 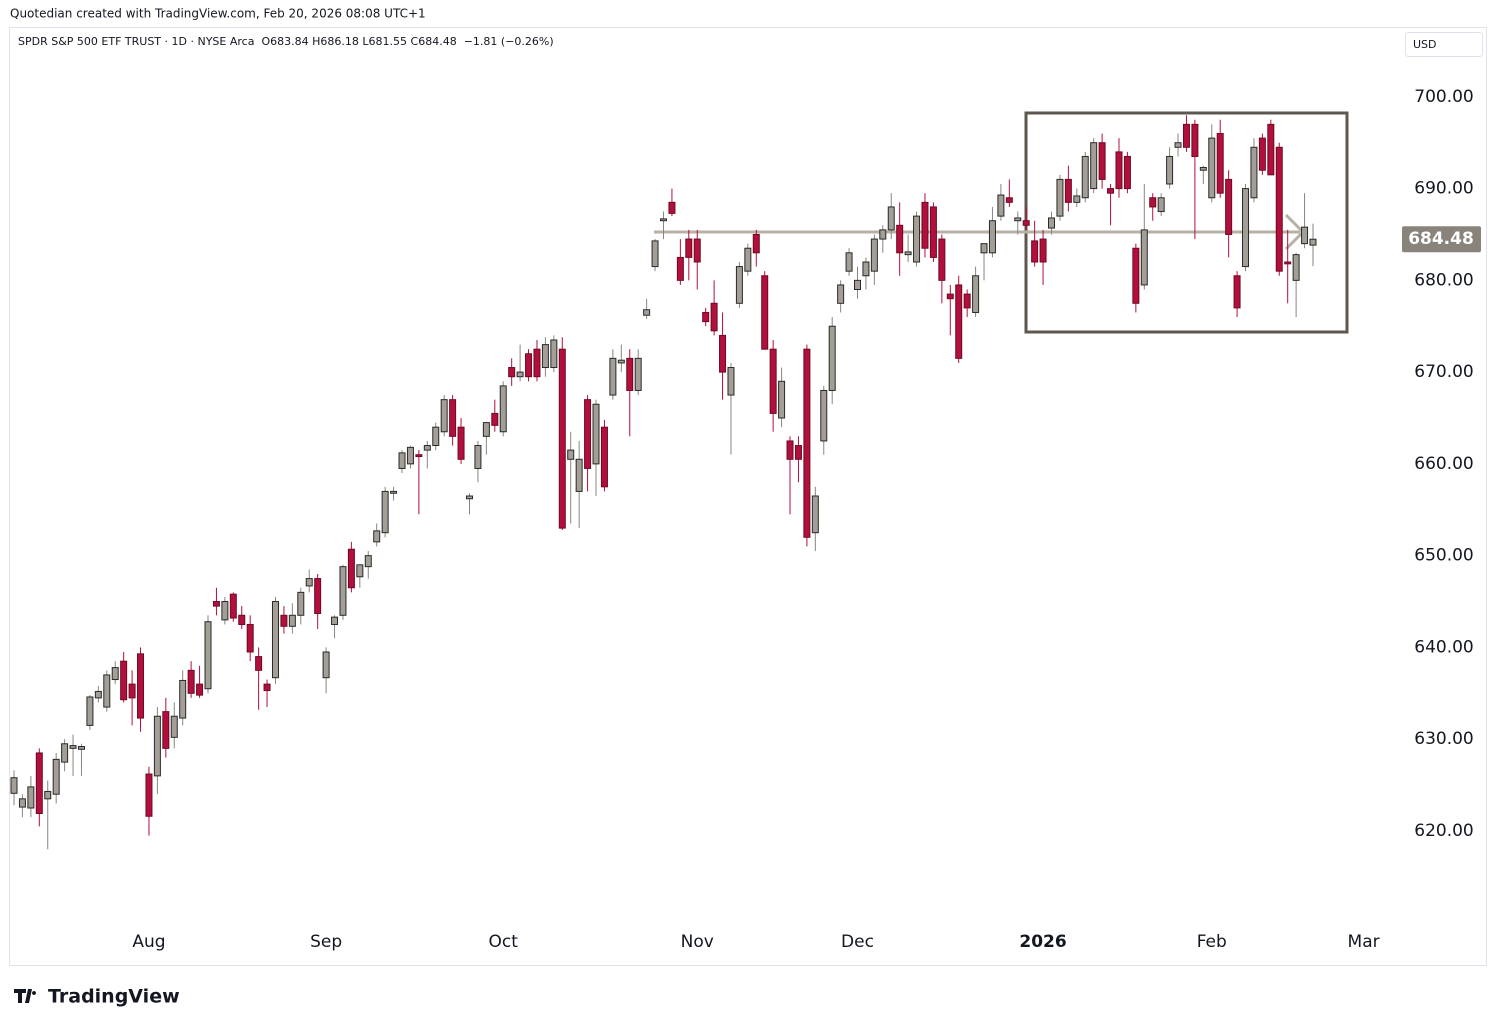 I want to click on x-tick-label: 2026, so click(x=1042, y=942).